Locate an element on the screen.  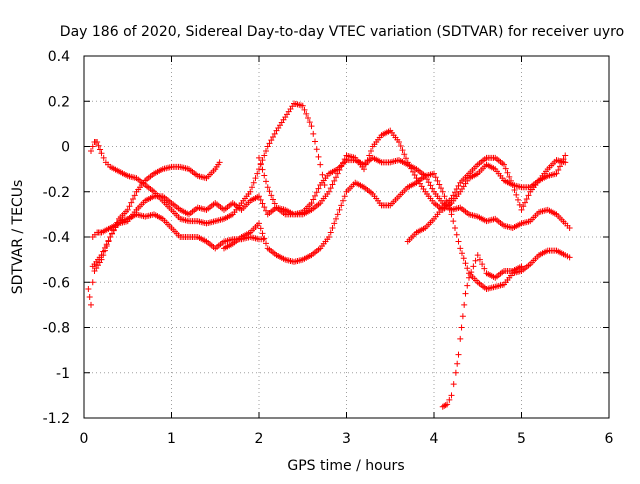
x-tick-label: 1 is located at coordinates (171, 439).